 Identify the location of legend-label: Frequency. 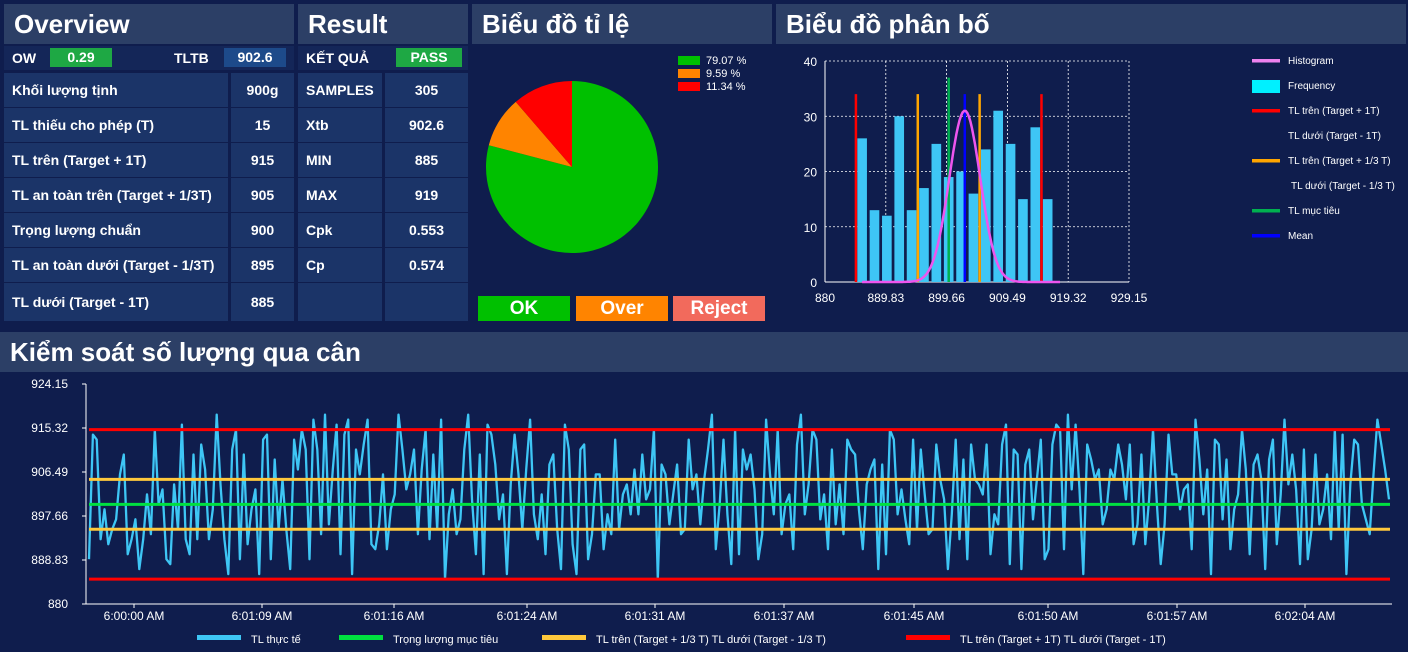
(1311, 86).